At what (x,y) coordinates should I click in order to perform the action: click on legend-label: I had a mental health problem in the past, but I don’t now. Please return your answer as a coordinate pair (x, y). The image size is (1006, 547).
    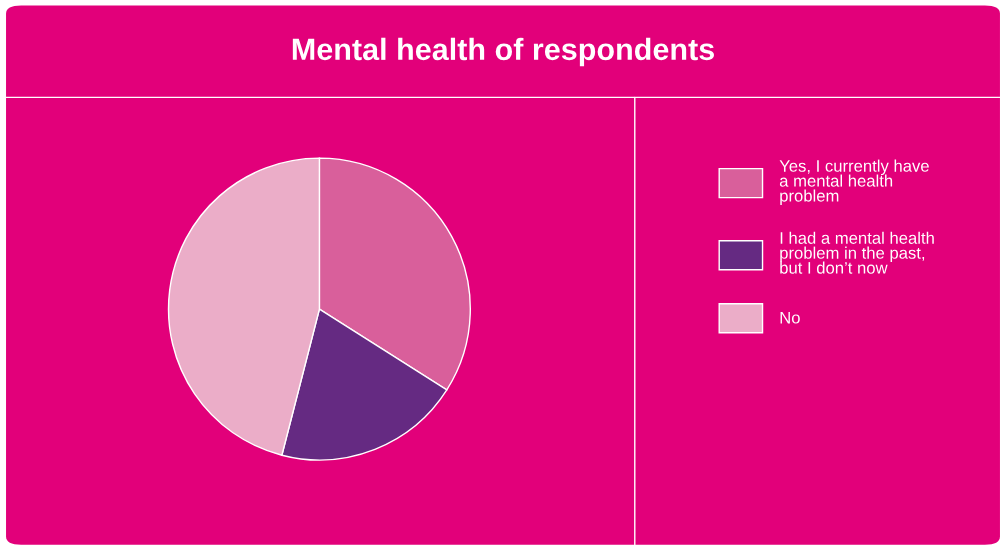
    Looking at the image, I should click on (857, 252).